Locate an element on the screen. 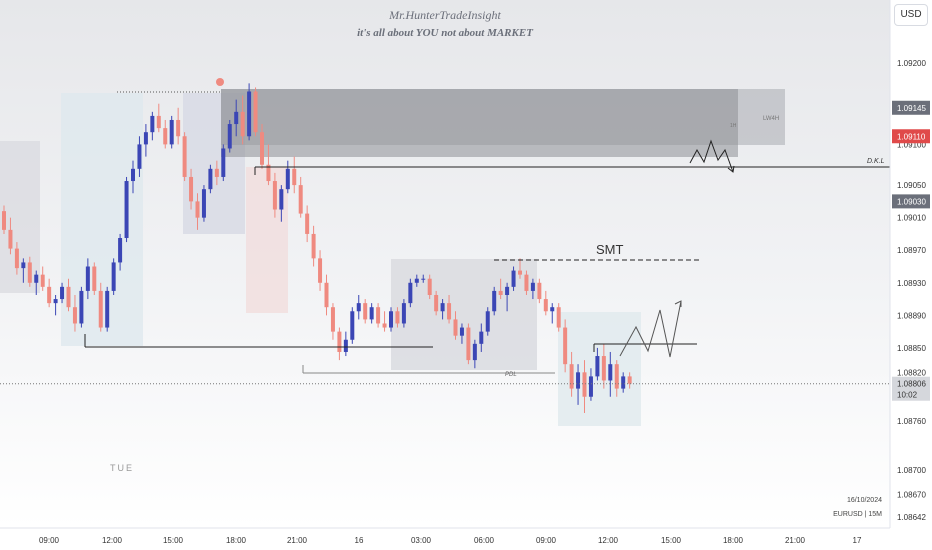 Image resolution: width=932 pixels, height=550 pixels. price-axis is located at coordinates (911, 275).